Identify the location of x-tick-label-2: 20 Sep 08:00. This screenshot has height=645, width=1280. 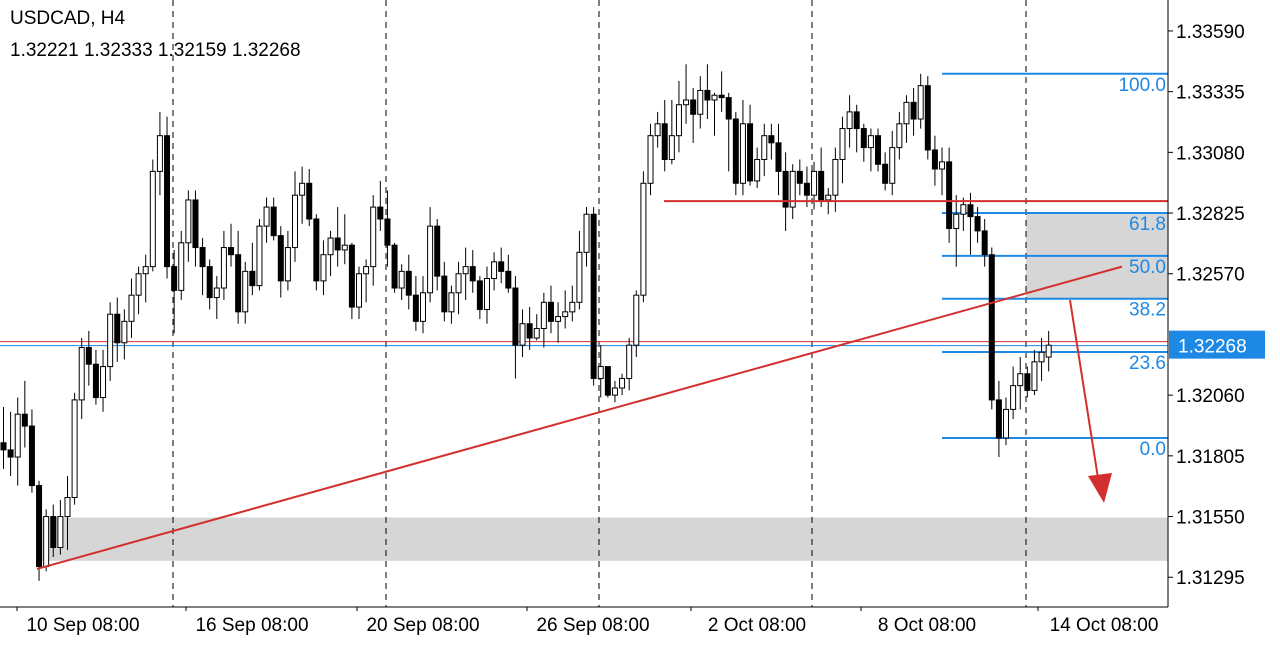
(422, 625).